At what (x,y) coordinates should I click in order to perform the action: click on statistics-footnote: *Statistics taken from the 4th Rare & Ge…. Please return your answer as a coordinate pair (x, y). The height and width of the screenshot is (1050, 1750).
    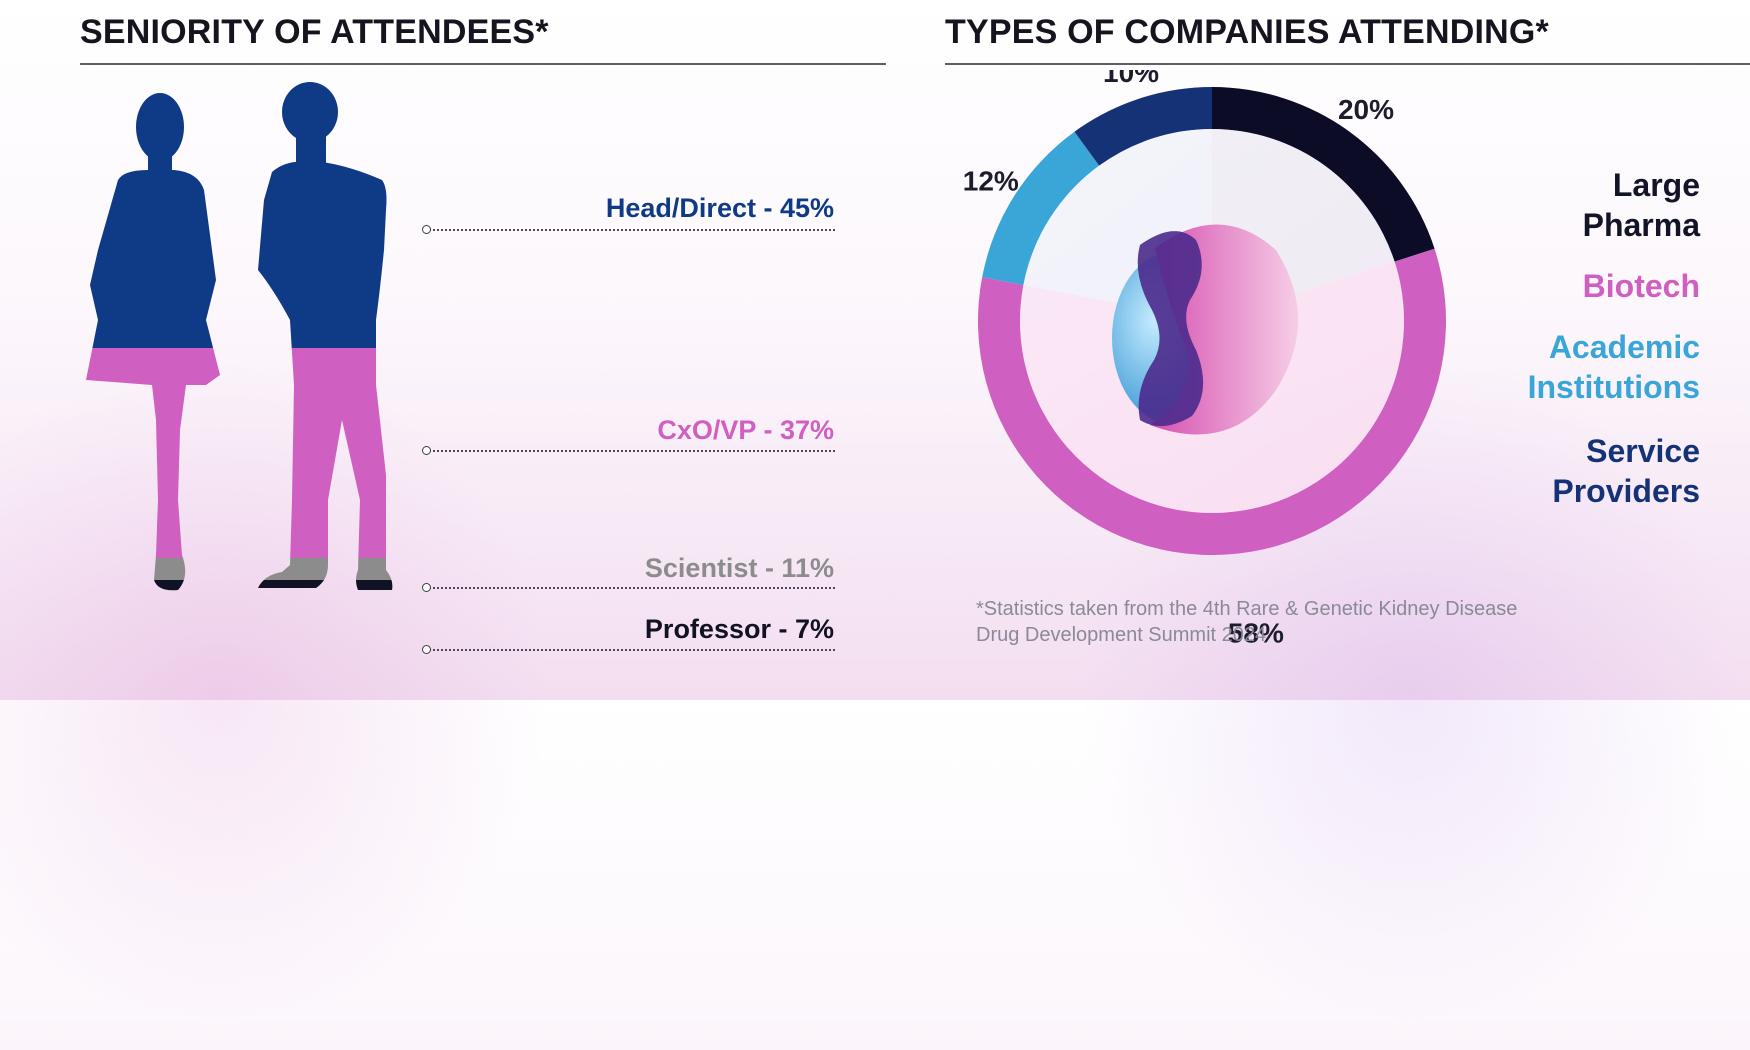
    Looking at the image, I should click on (1247, 622).